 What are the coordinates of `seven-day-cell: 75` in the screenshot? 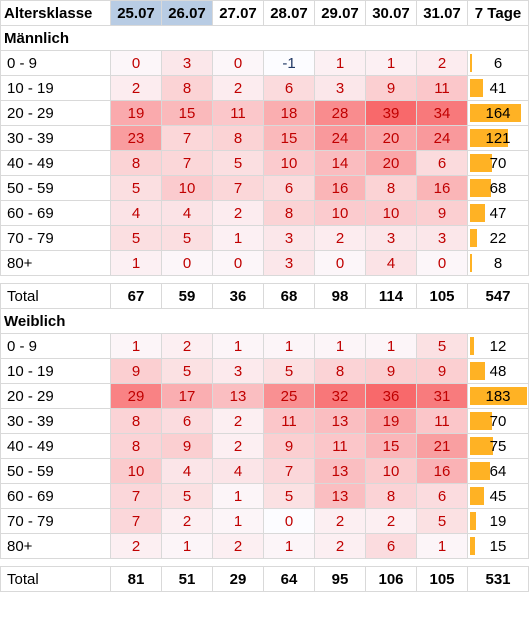 It's located at (498, 446).